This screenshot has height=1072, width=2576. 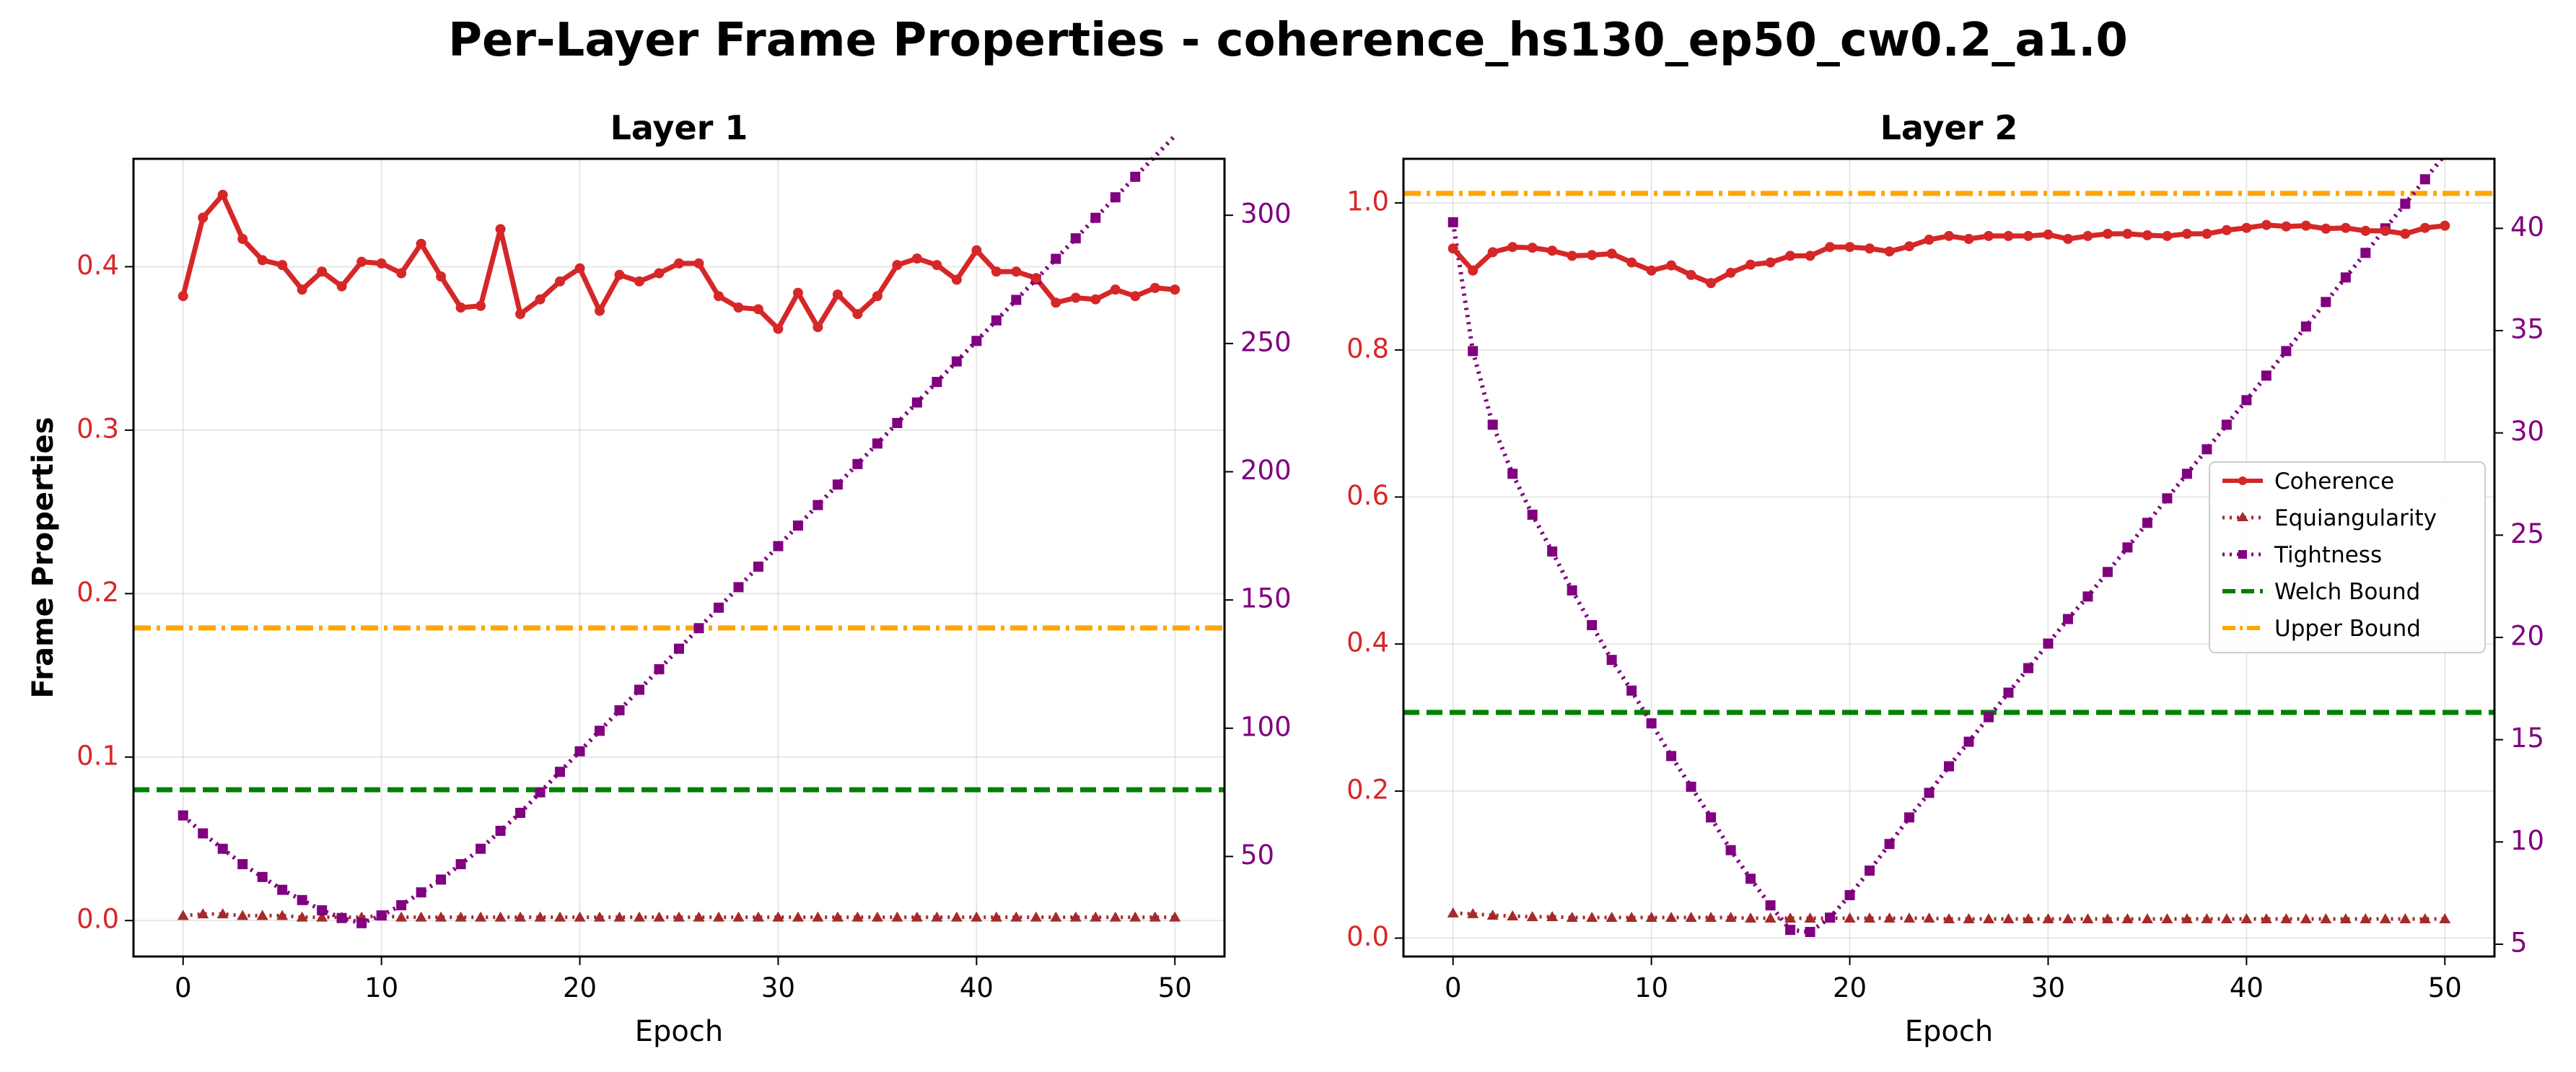 I want to click on layer-2-x-tick-label: 50, so click(x=2445, y=987).